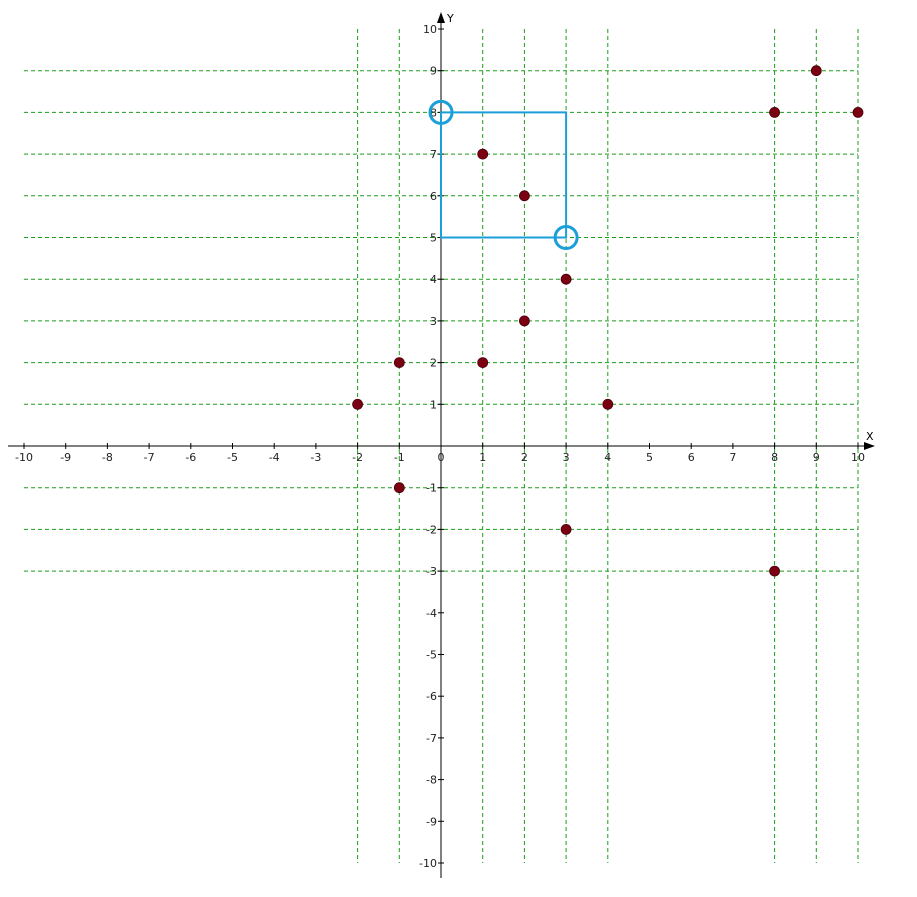 The width and height of the screenshot is (917, 897). I want to click on y-tick-label: -7, so click(431, 738).